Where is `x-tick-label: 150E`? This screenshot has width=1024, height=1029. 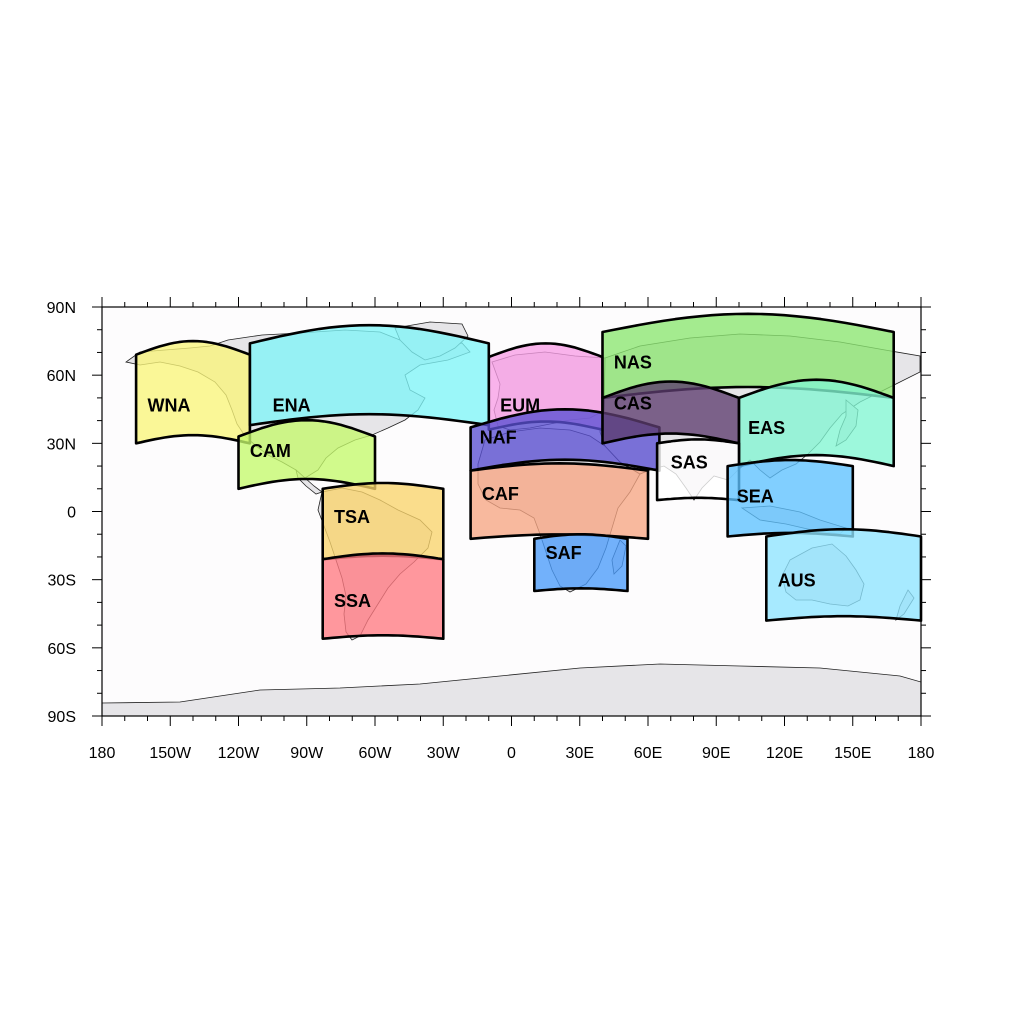 x-tick-label: 150E is located at coordinates (852, 753).